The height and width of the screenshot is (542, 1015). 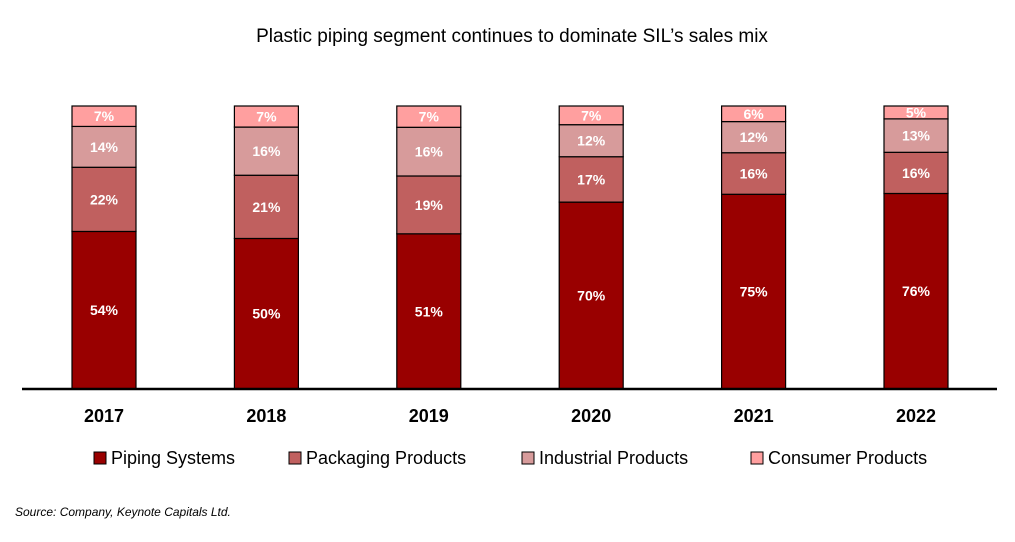 I want to click on data-label: 76%, so click(x=916, y=291).